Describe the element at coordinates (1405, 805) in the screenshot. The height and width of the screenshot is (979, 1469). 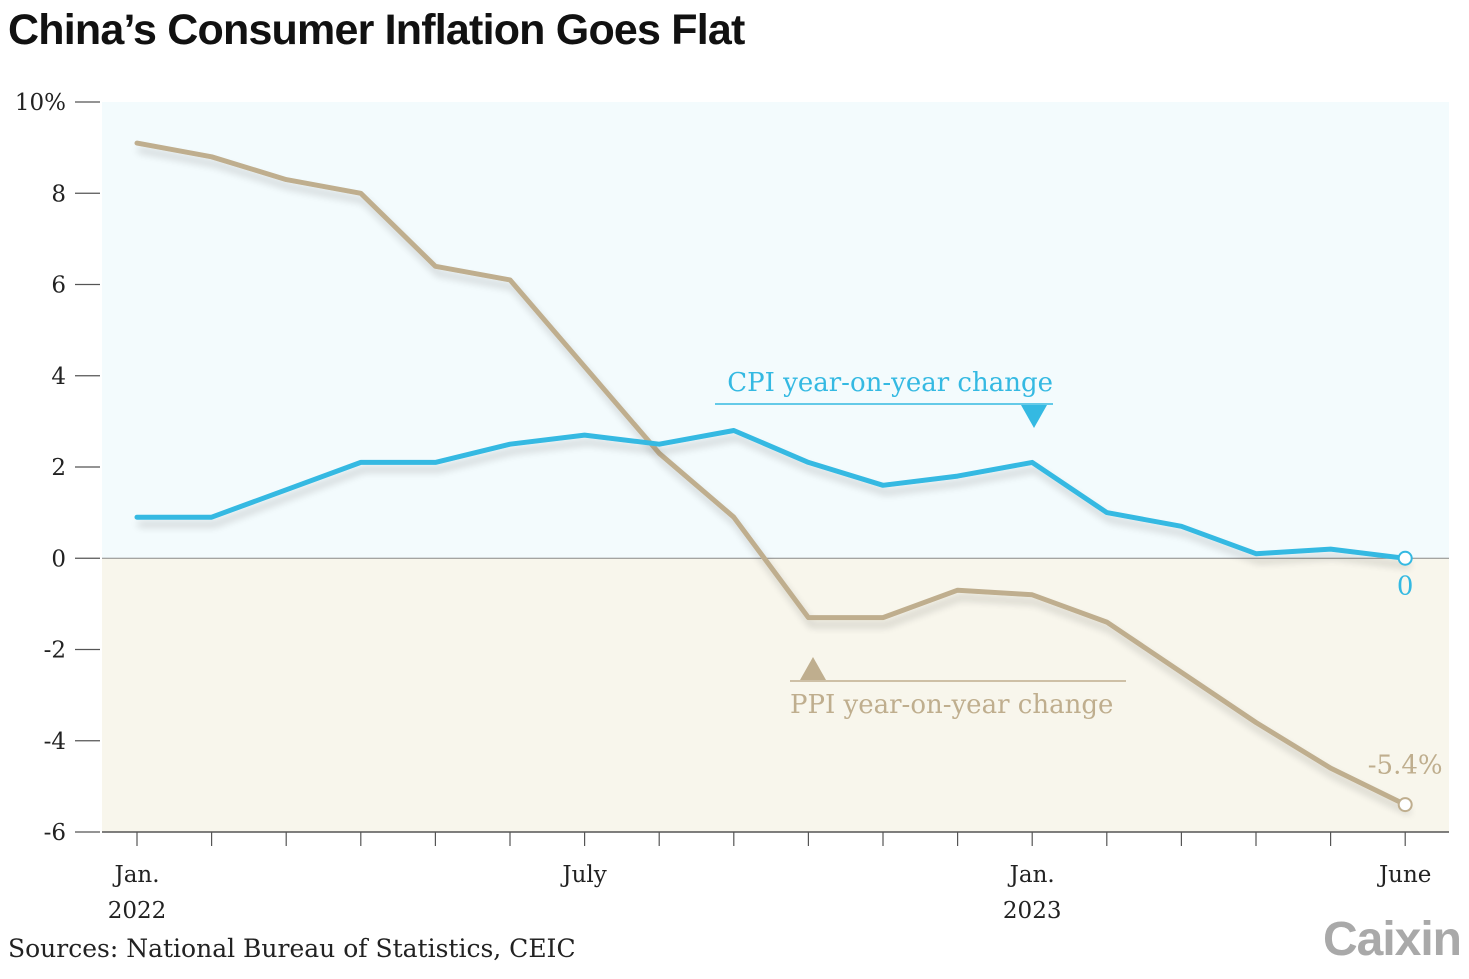
I see `ppi-end-point` at that location.